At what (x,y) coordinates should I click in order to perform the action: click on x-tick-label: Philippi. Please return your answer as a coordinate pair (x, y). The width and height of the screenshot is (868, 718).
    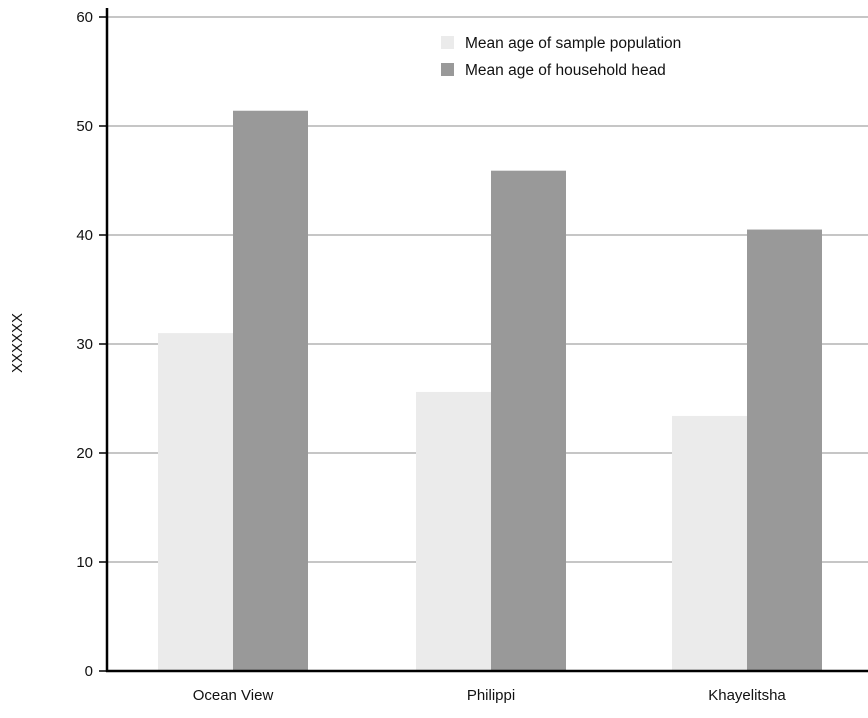
    Looking at the image, I should click on (491, 695).